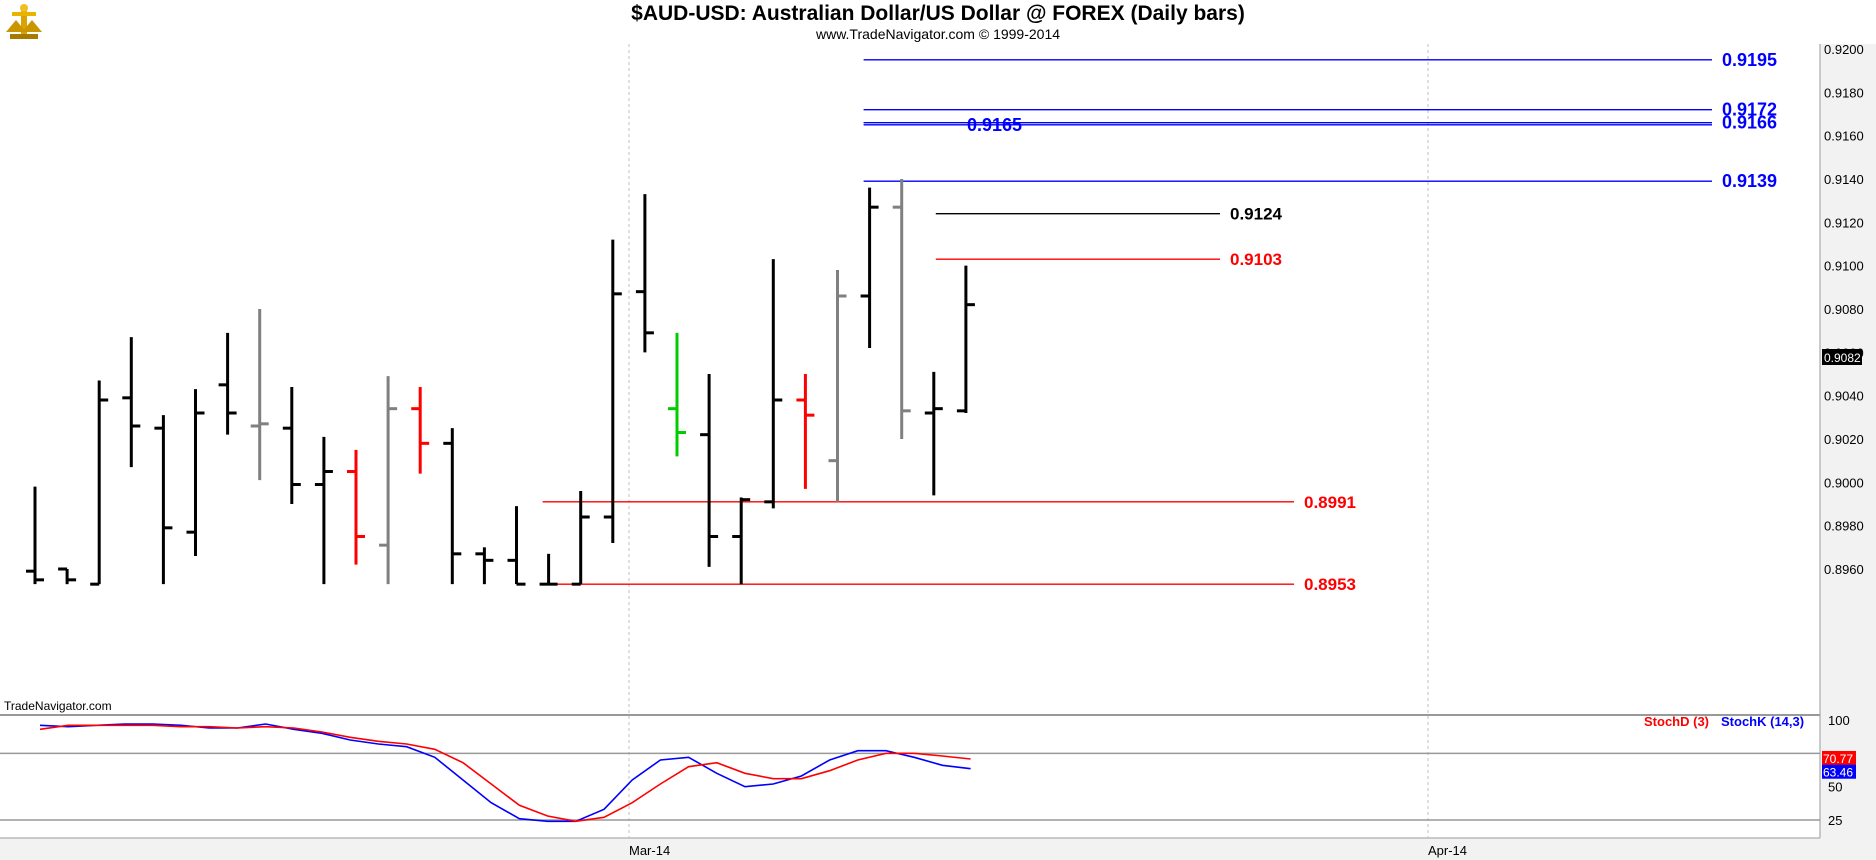  I want to click on price-level-label: 0.8953, so click(1330, 584).